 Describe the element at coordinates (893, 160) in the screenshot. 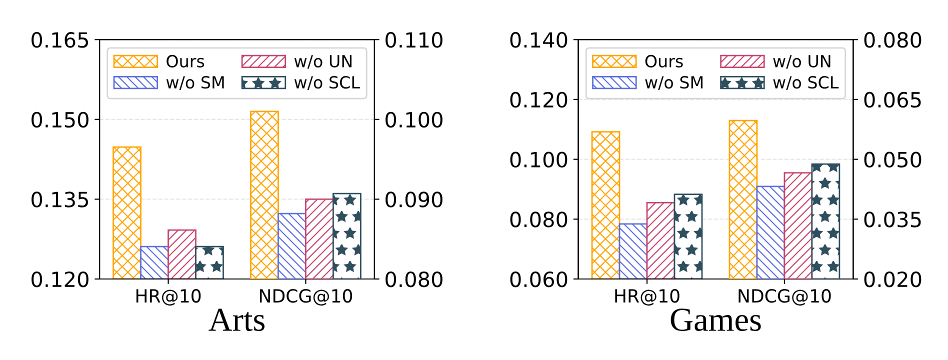

I see `y2-tick-label: 0.050` at that location.